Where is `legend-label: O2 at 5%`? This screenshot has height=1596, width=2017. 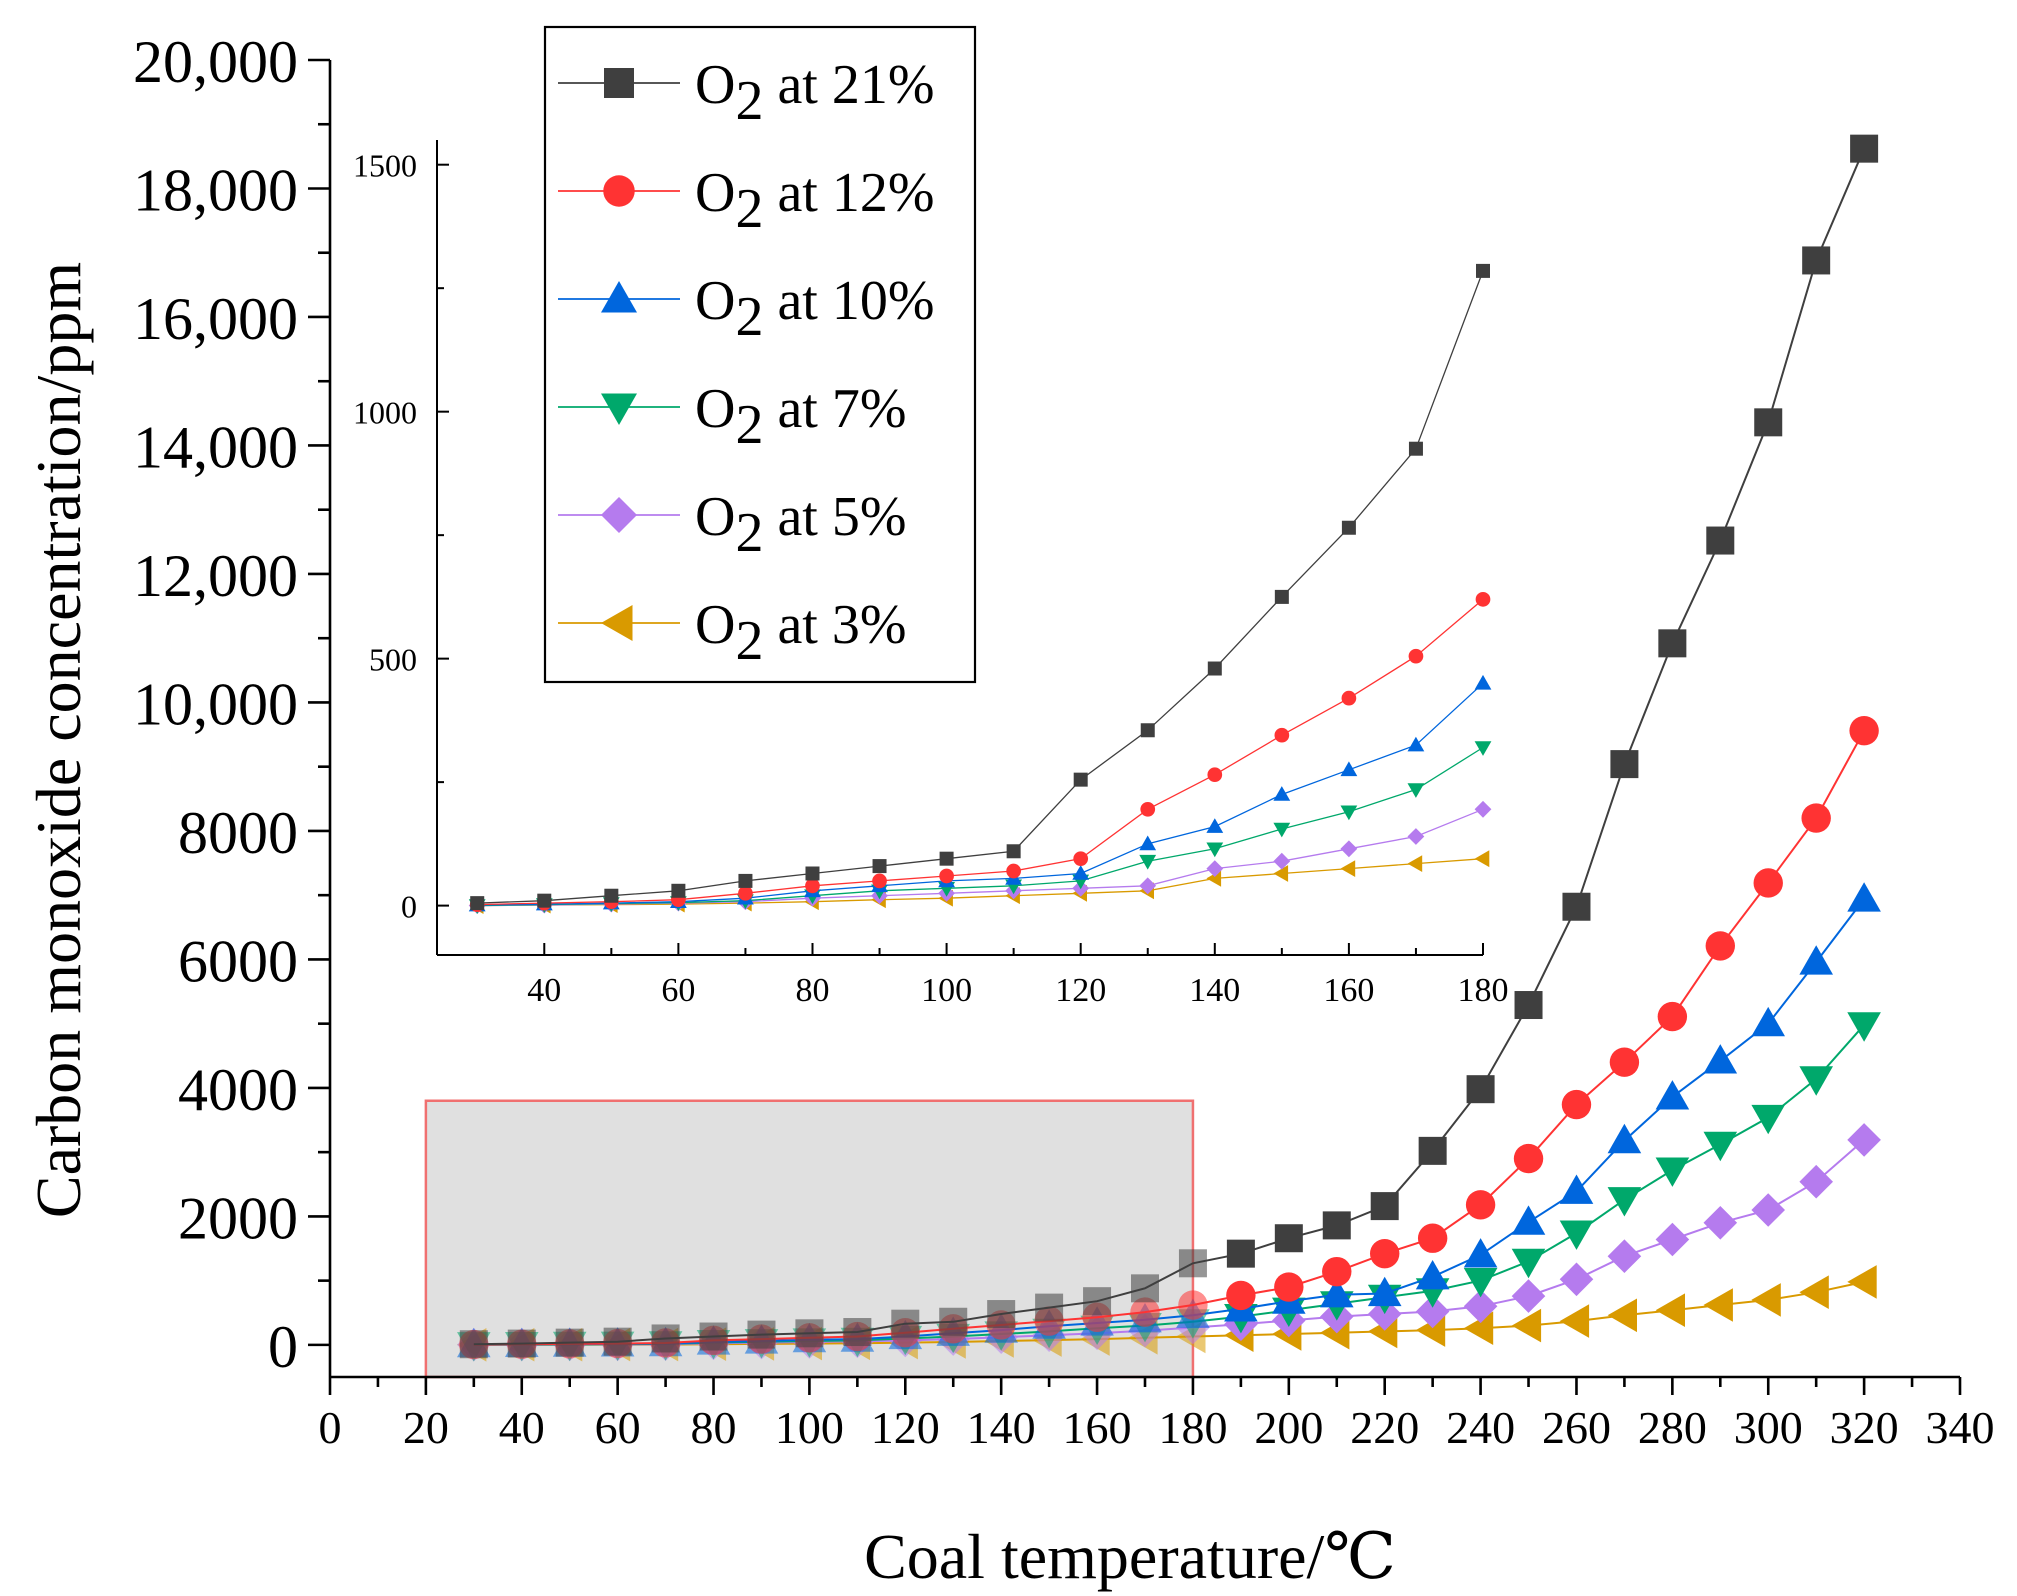
legend-label: O2 at 5% is located at coordinates (801, 525).